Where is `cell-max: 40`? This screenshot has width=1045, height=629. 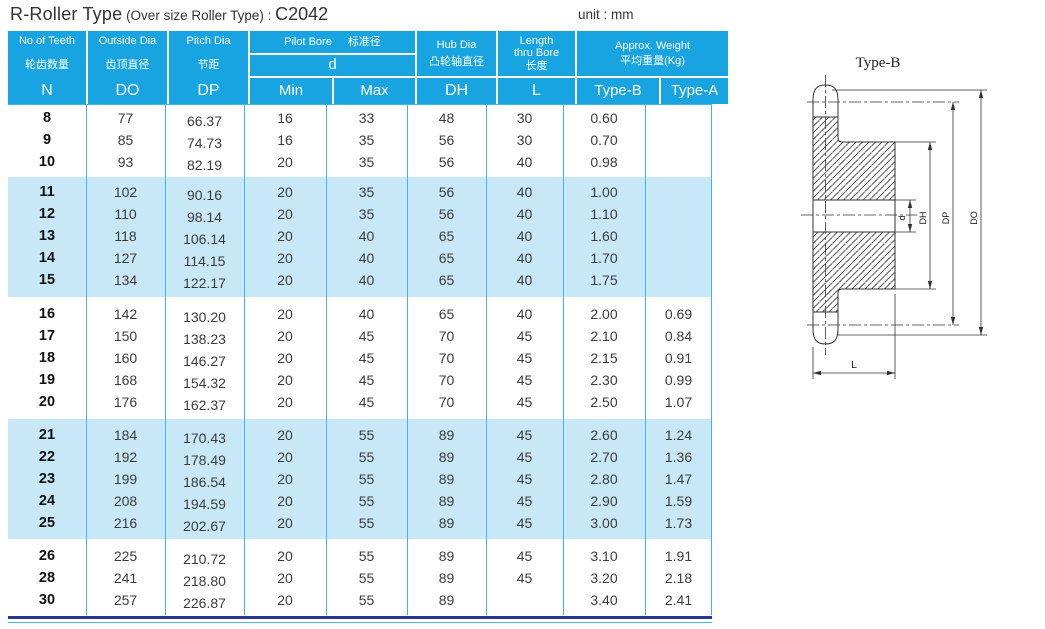
cell-max: 40 is located at coordinates (366, 236).